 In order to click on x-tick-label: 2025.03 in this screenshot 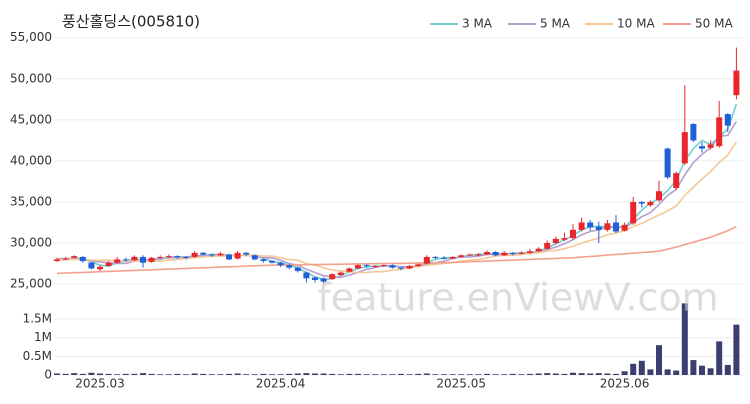, I will do `click(100, 384)`.